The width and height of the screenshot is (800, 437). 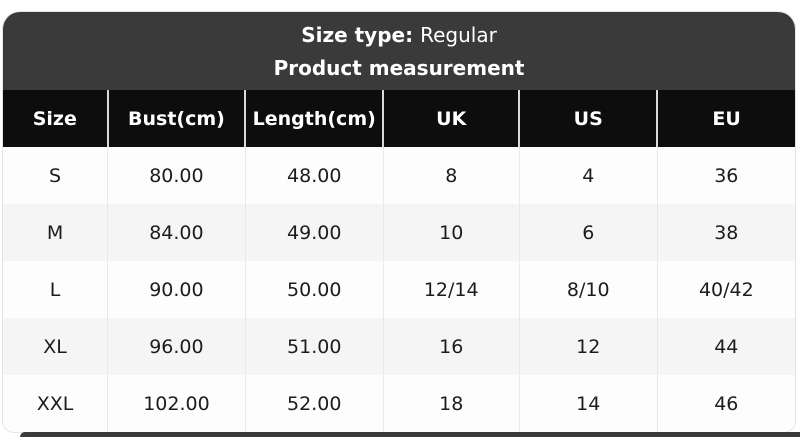 What do you see at coordinates (55, 403) in the screenshot?
I see `table-cell: XXL` at bounding box center [55, 403].